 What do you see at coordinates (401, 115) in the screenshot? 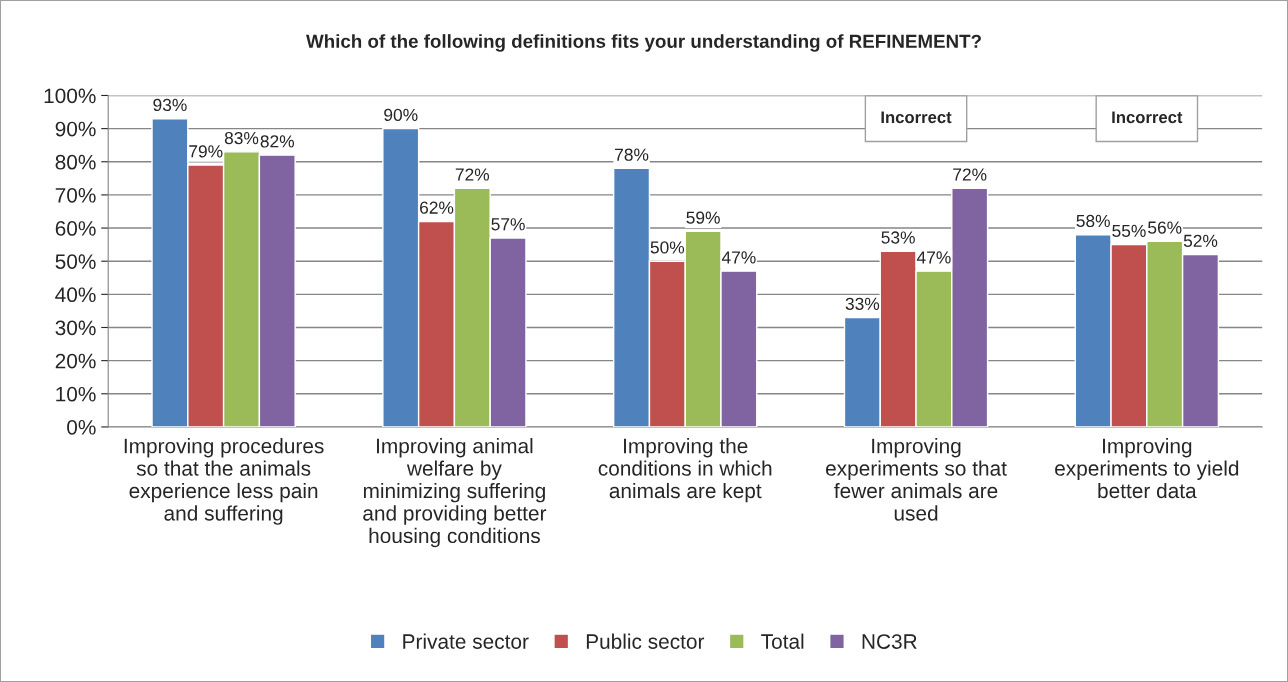
I see `data-label: 90%` at bounding box center [401, 115].